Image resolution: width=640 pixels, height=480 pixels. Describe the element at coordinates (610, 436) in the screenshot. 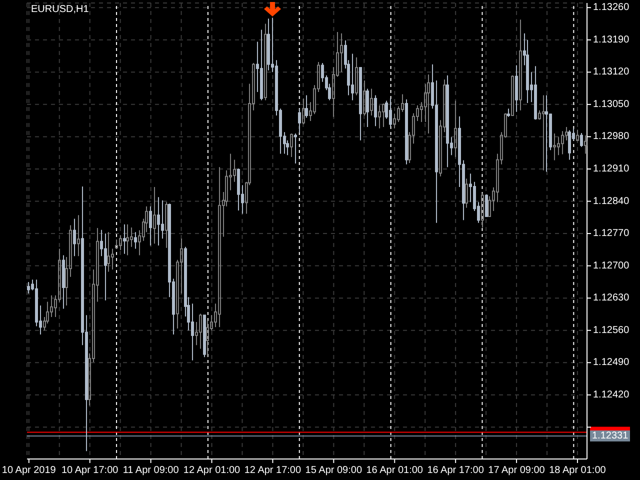

I see `ref-line-label: 1.12331` at that location.